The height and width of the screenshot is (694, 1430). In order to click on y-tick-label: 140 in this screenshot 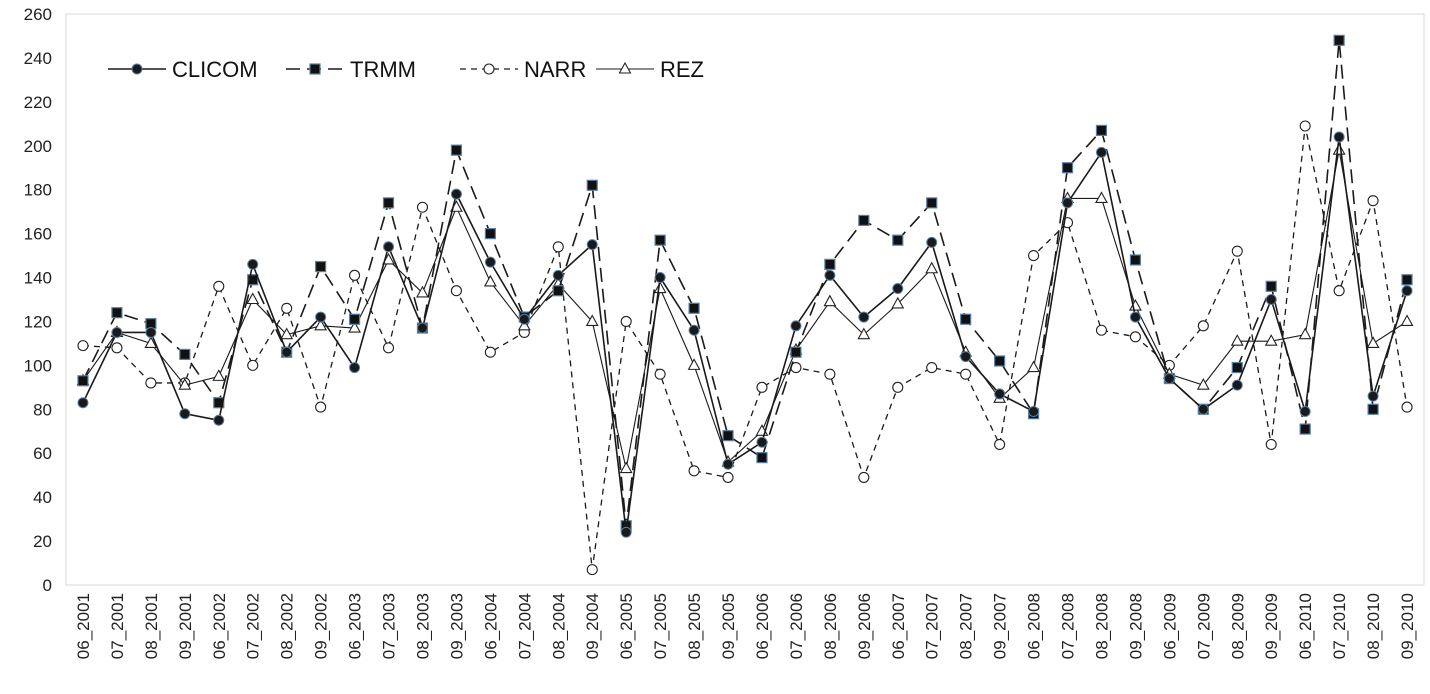, I will do `click(38, 278)`.